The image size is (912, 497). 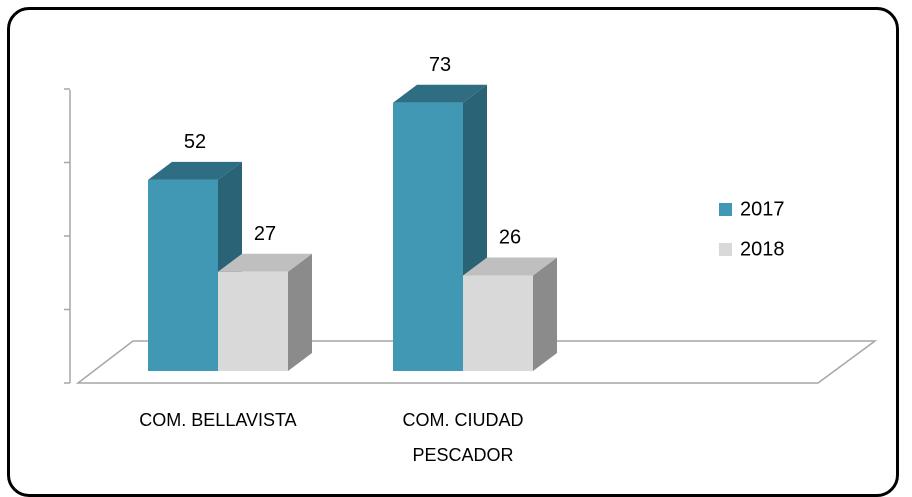 I want to click on x-tick-label: COM. CIUDAD PESCADOR, so click(x=463, y=437).